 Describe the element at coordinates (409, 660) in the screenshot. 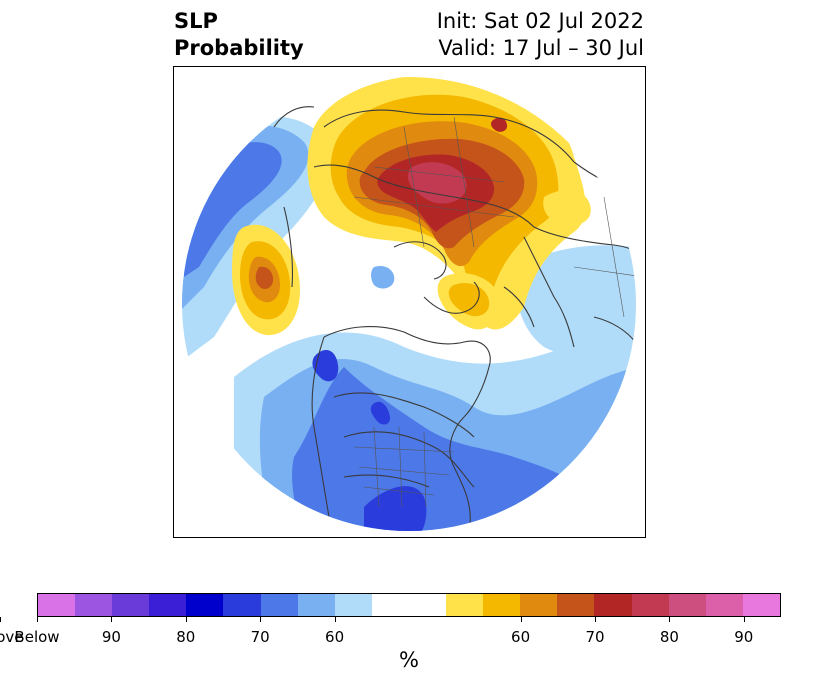

I see `colorbar-unit-label: %` at that location.